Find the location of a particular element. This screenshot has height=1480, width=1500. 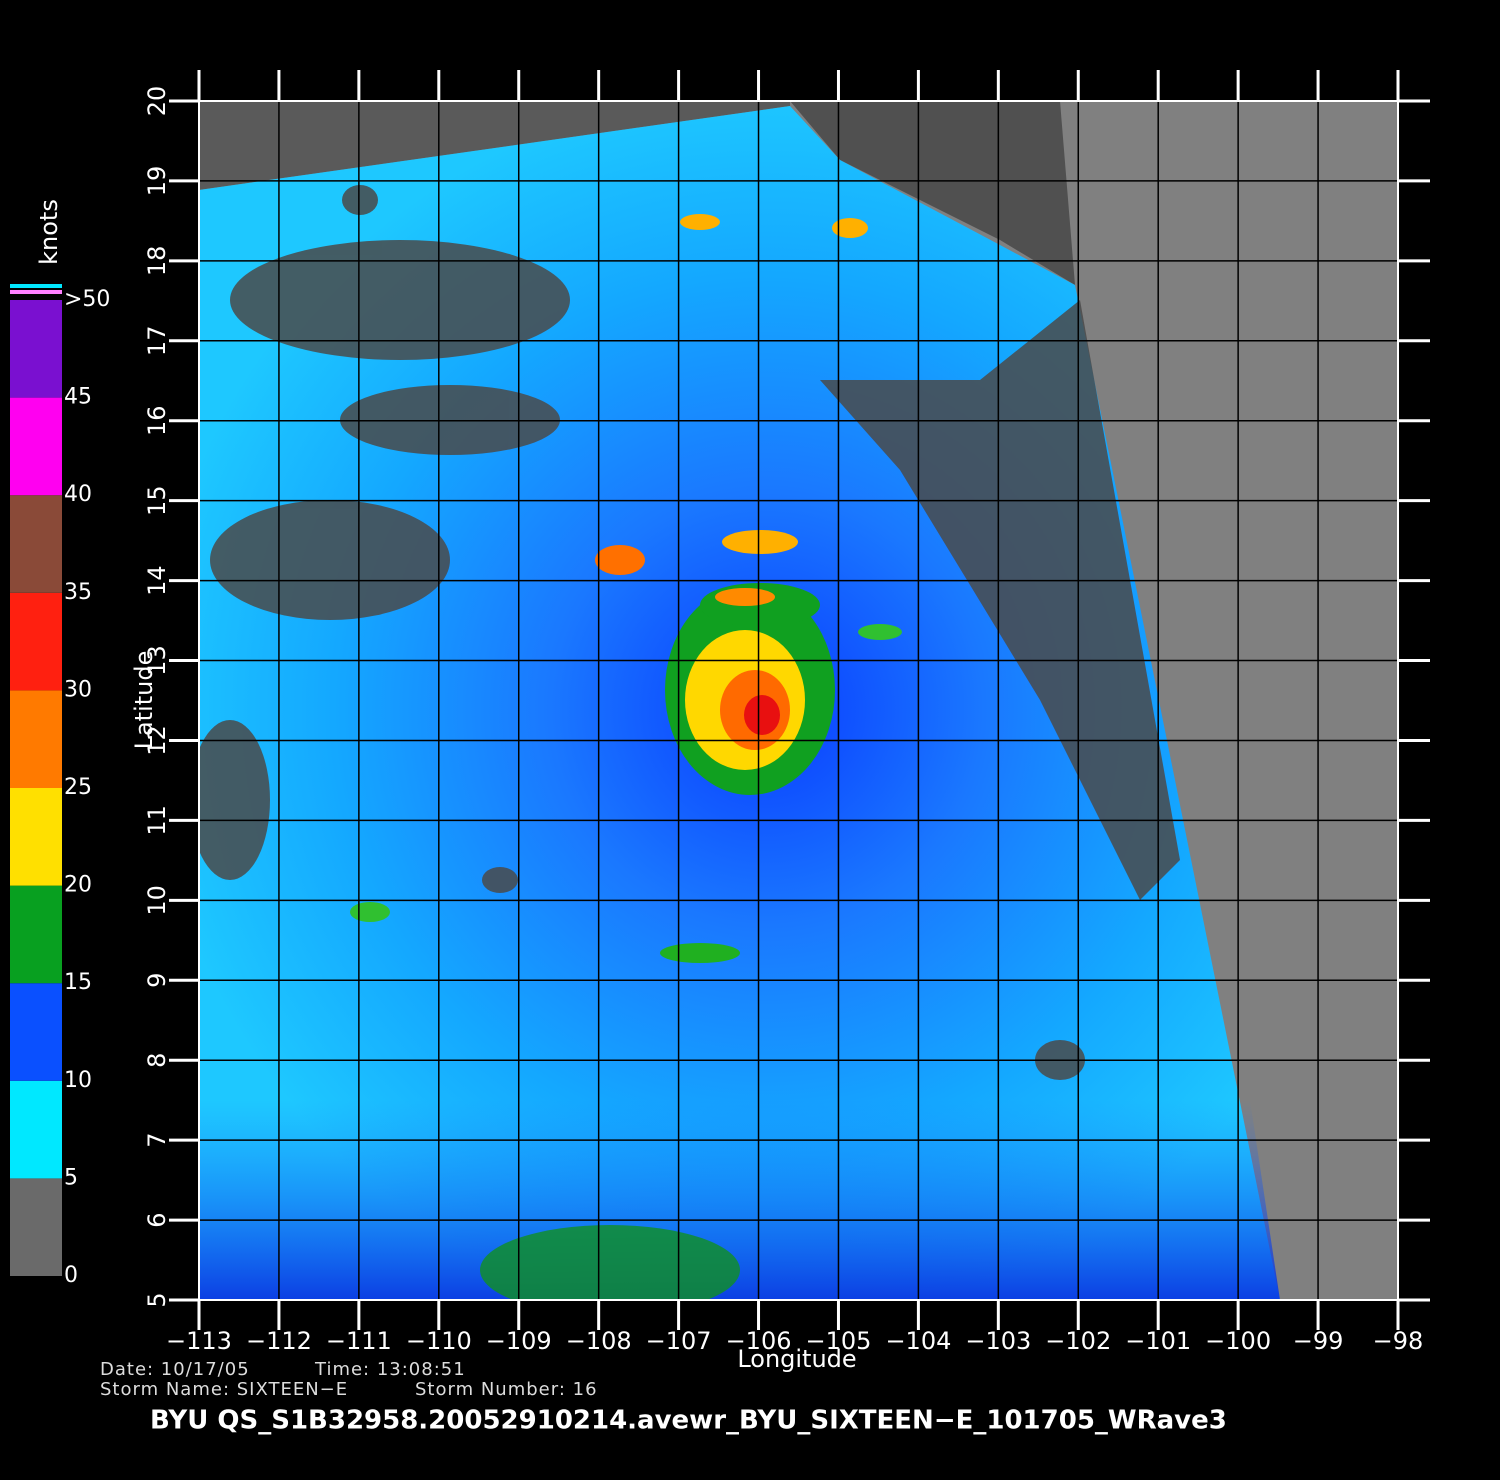

y-tick-label: 12 is located at coordinates (157, 740).